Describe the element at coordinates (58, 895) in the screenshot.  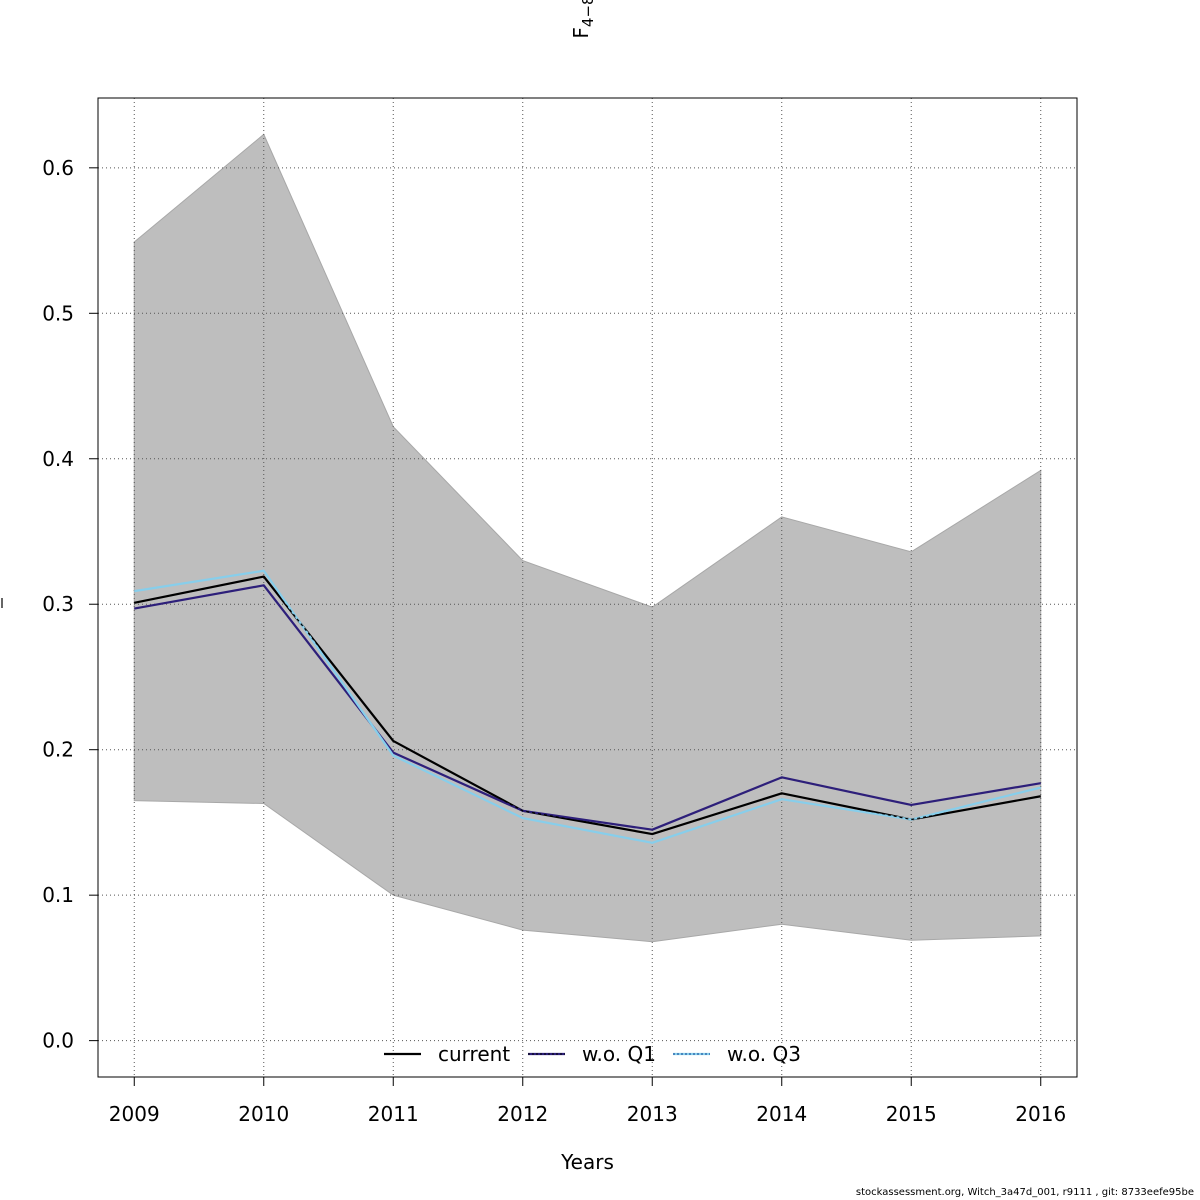
I see `y-tick-label-0.1: 0.1` at that location.